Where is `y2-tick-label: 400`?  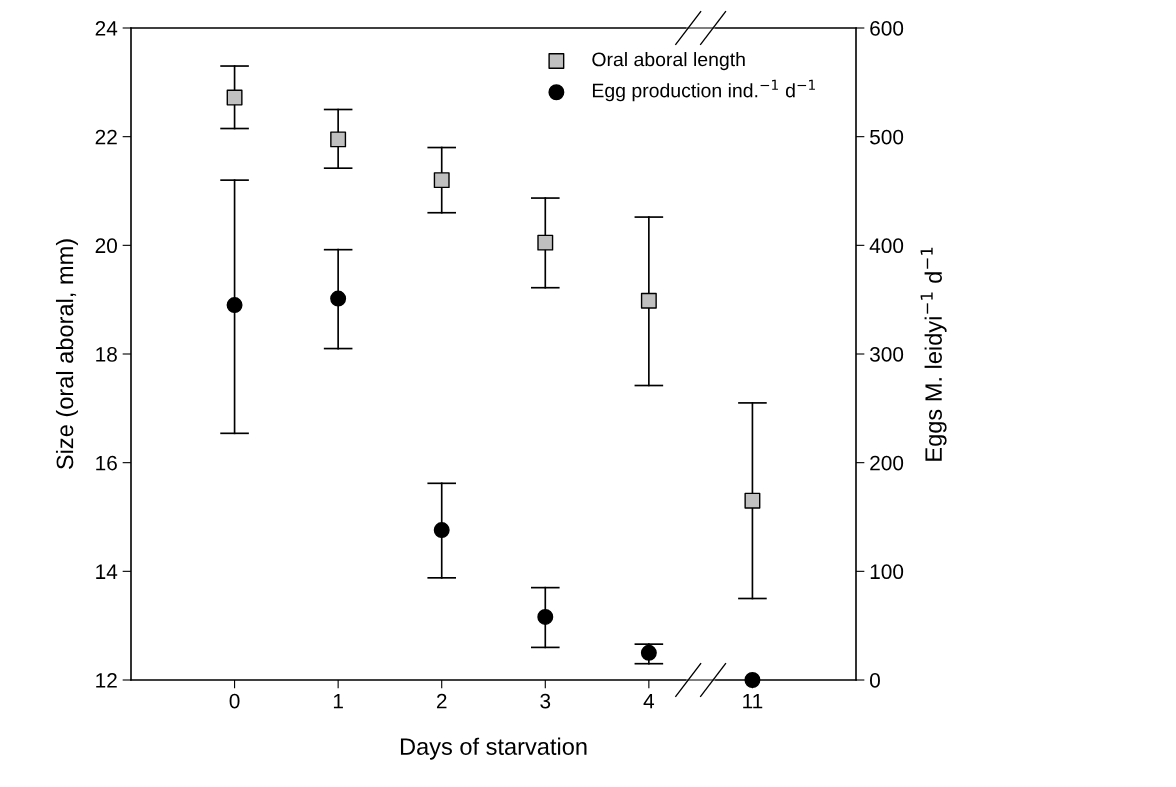
y2-tick-label: 400 is located at coordinates (886, 246).